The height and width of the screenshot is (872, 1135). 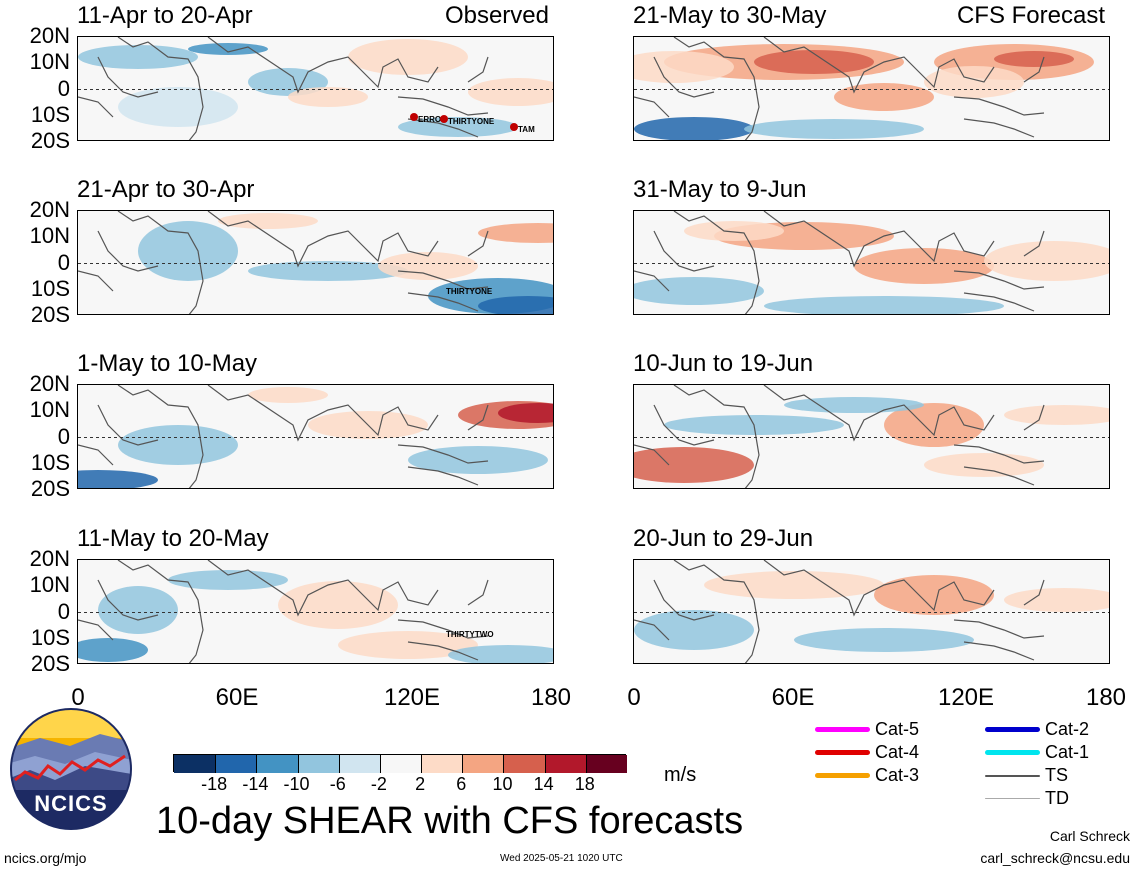 What do you see at coordinates (45, 858) in the screenshot?
I see `url-text: ncics.org/mjo` at bounding box center [45, 858].